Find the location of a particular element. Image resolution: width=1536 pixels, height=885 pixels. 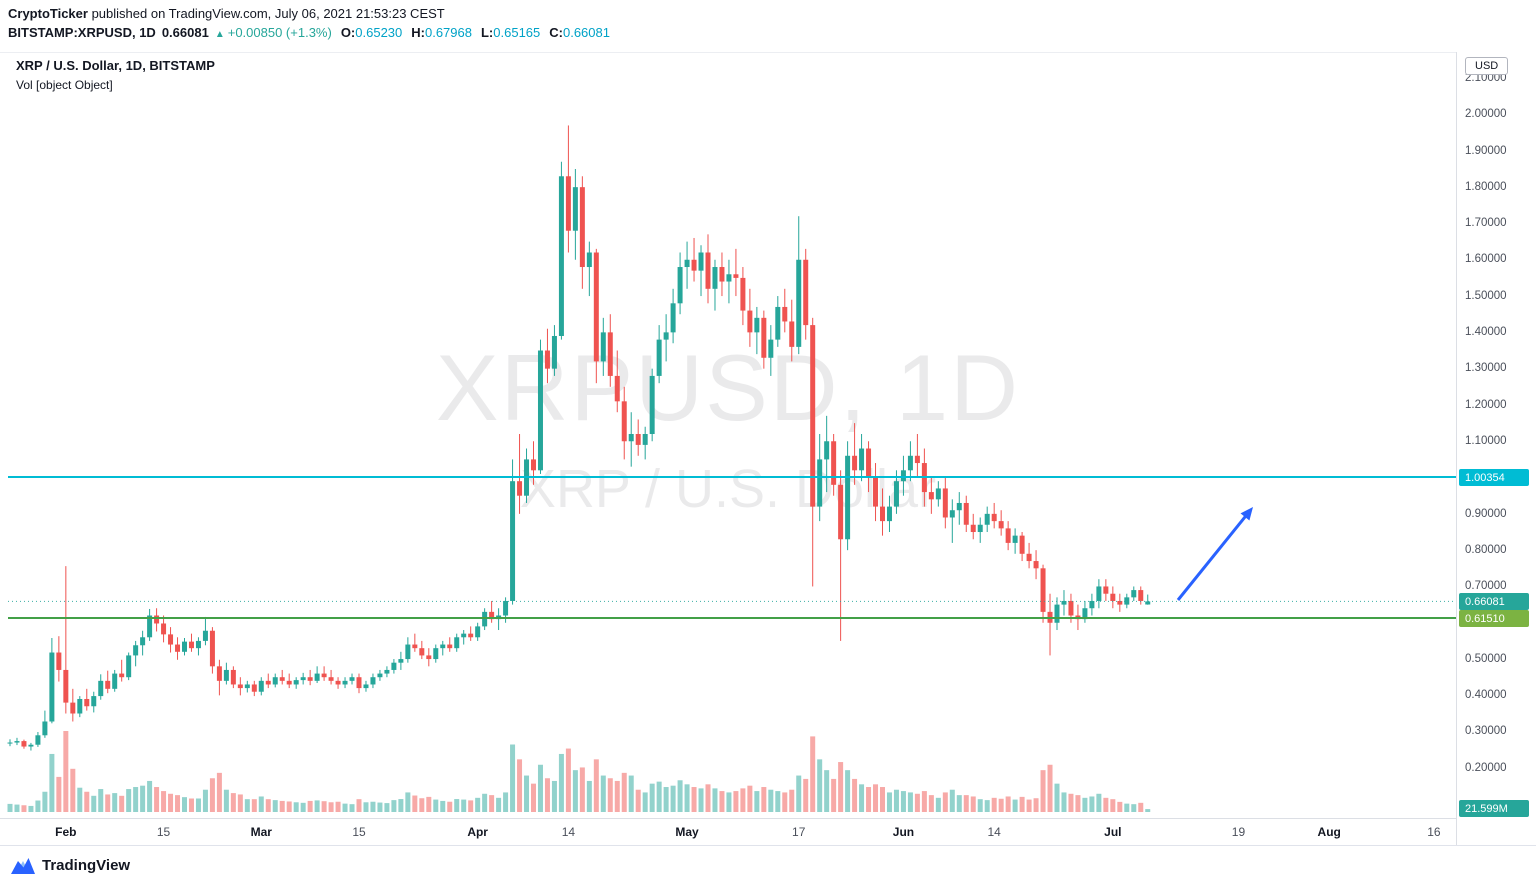

time-tick-label: 14 is located at coordinates (994, 832).